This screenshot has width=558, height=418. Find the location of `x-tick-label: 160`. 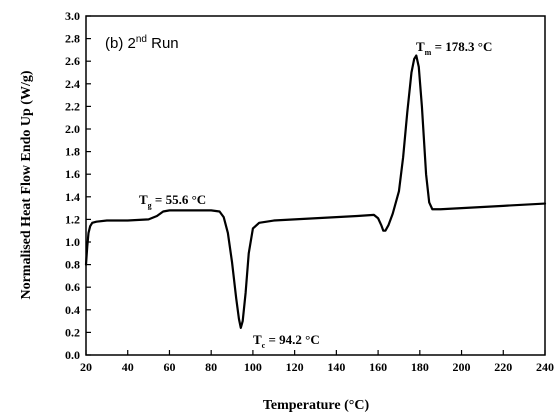

x-tick-label: 160 is located at coordinates (378, 367).